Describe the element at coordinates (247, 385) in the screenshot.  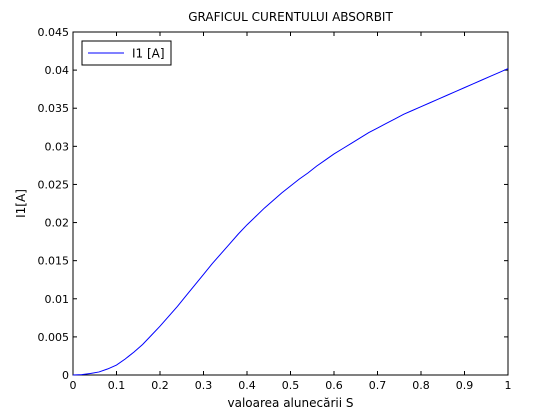
I see `x-tick-label: 0.4` at that location.